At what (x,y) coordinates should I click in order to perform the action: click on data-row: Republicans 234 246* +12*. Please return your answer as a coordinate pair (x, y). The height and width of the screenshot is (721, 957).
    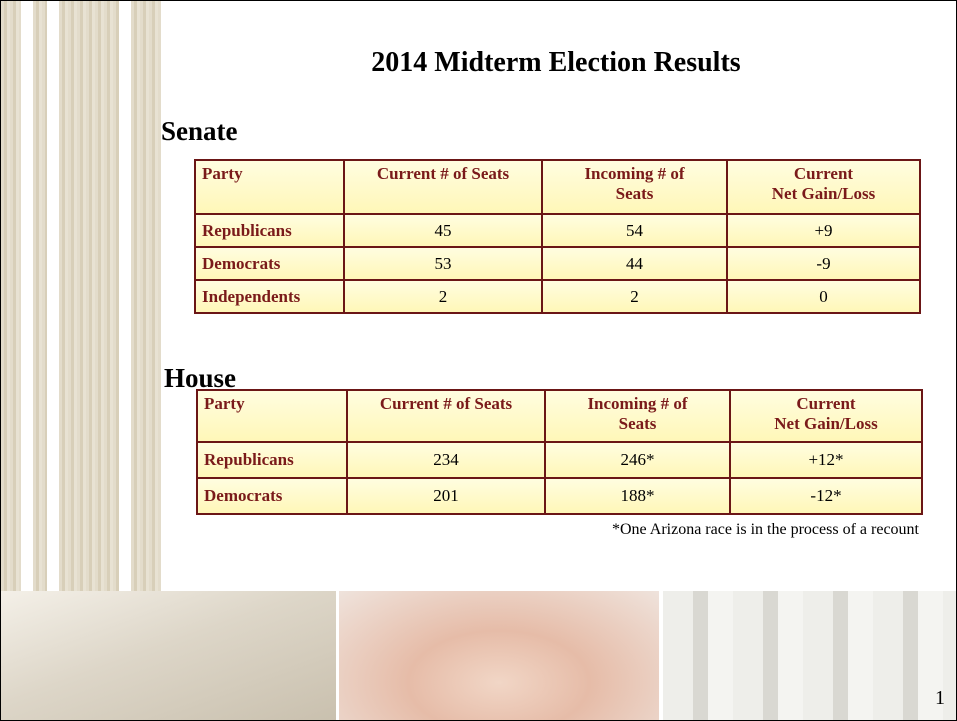
    Looking at the image, I should click on (559, 460).